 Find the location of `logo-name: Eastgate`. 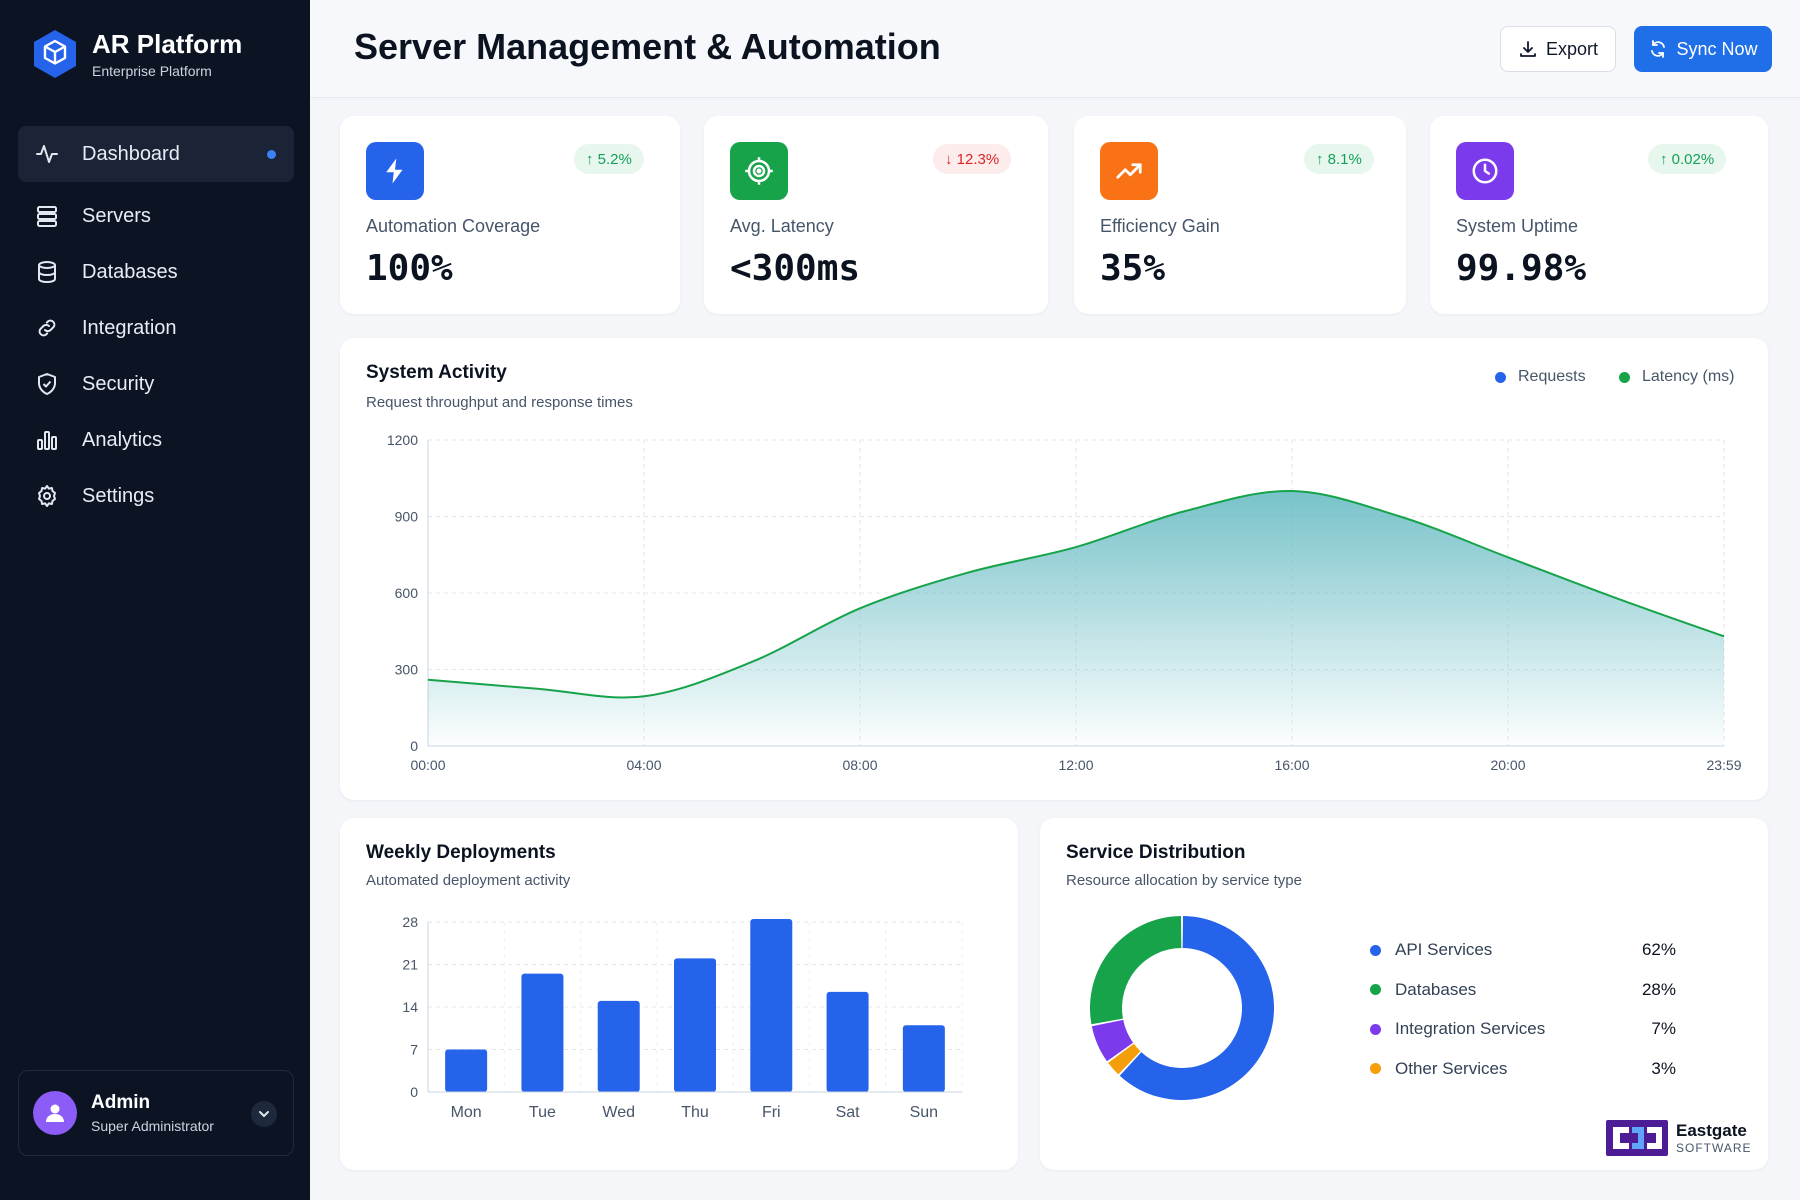

logo-name: Eastgate is located at coordinates (1711, 1130).